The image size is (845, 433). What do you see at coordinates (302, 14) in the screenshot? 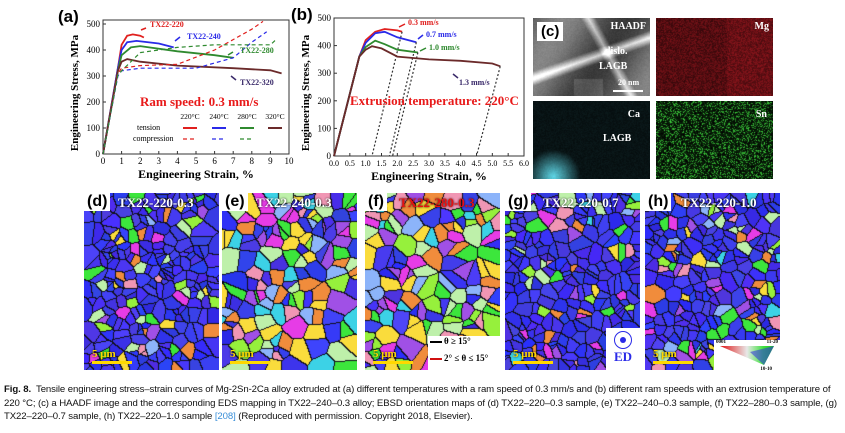
I see `panel-label: (b)` at bounding box center [302, 14].